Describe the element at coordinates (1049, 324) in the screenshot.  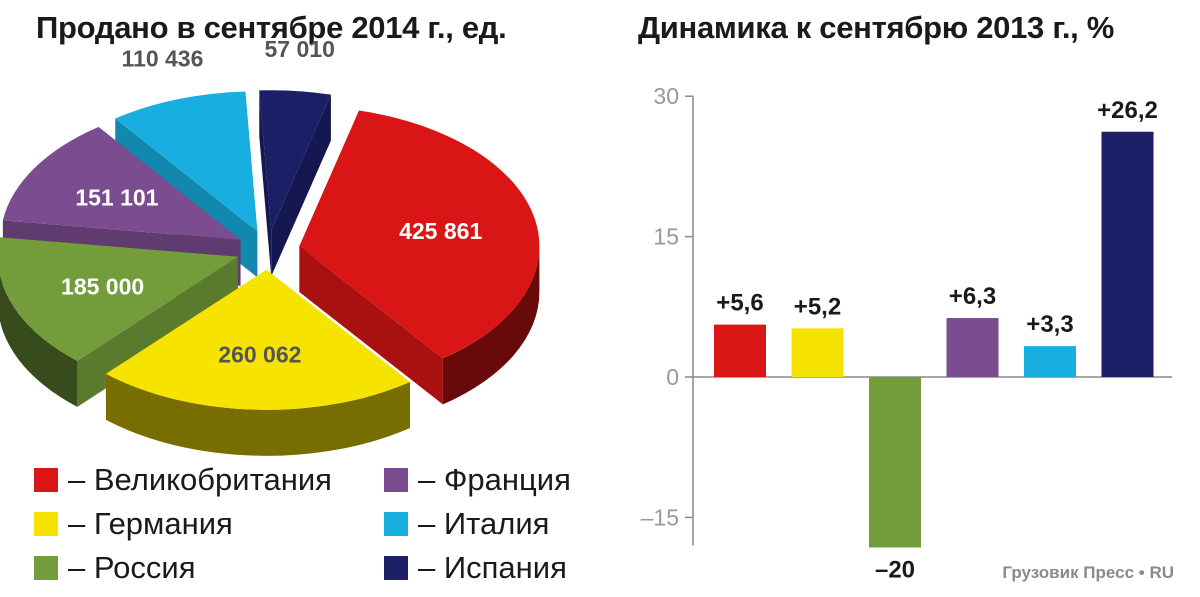
I see `bar-value-label: +3,3` at that location.